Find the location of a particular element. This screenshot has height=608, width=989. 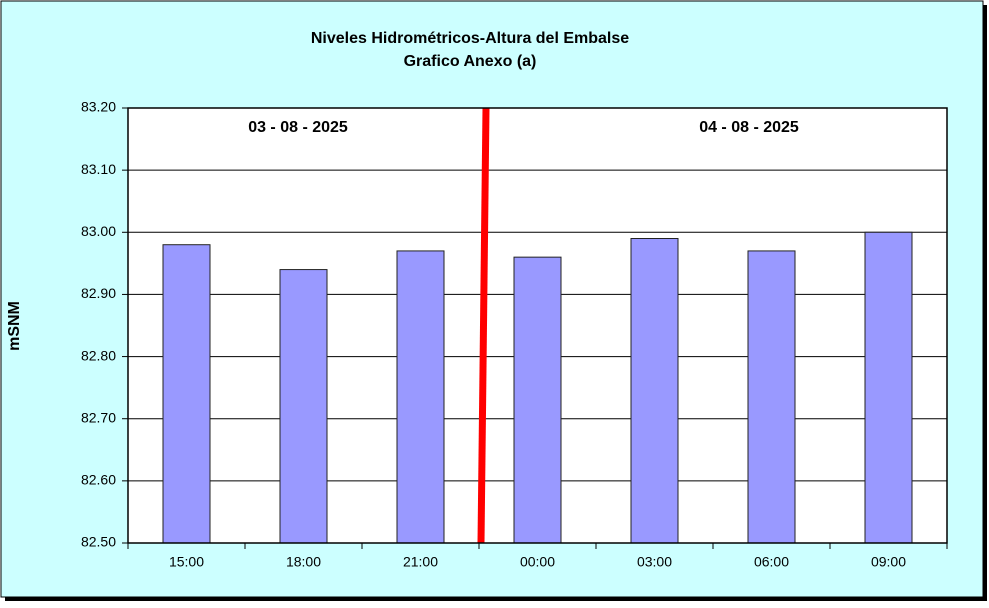

day-divider is located at coordinates (483, 325).